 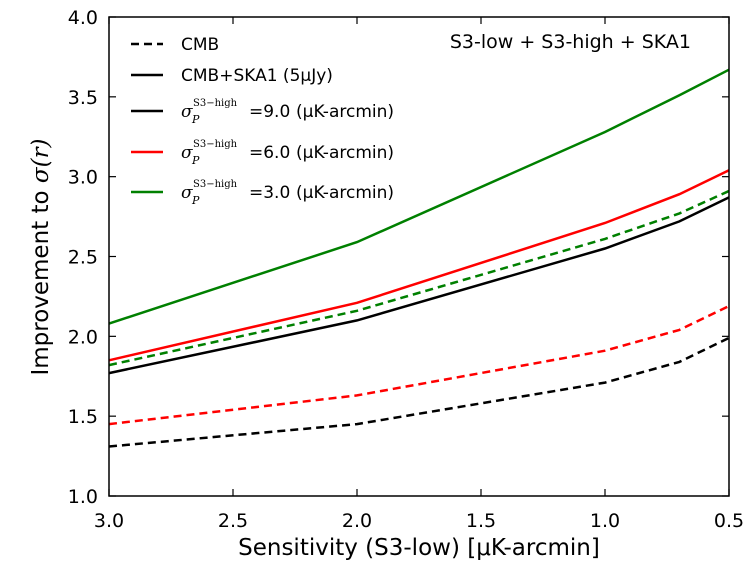 I want to click on x-axis-label: Sensitivity (S3-low) [μK-arcmin], so click(x=419, y=548).